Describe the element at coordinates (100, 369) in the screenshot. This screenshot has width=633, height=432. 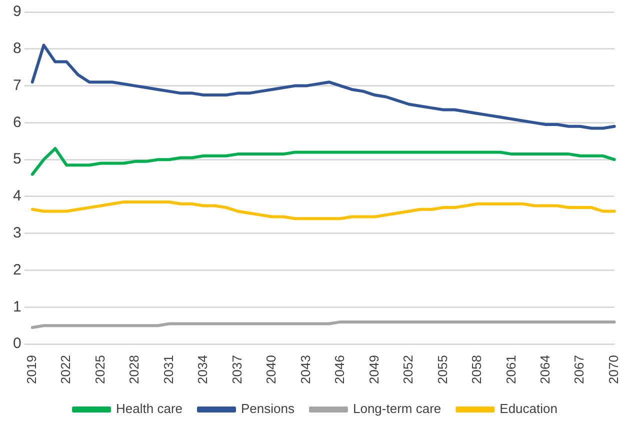
I see `x-tick-label: 2025` at that location.